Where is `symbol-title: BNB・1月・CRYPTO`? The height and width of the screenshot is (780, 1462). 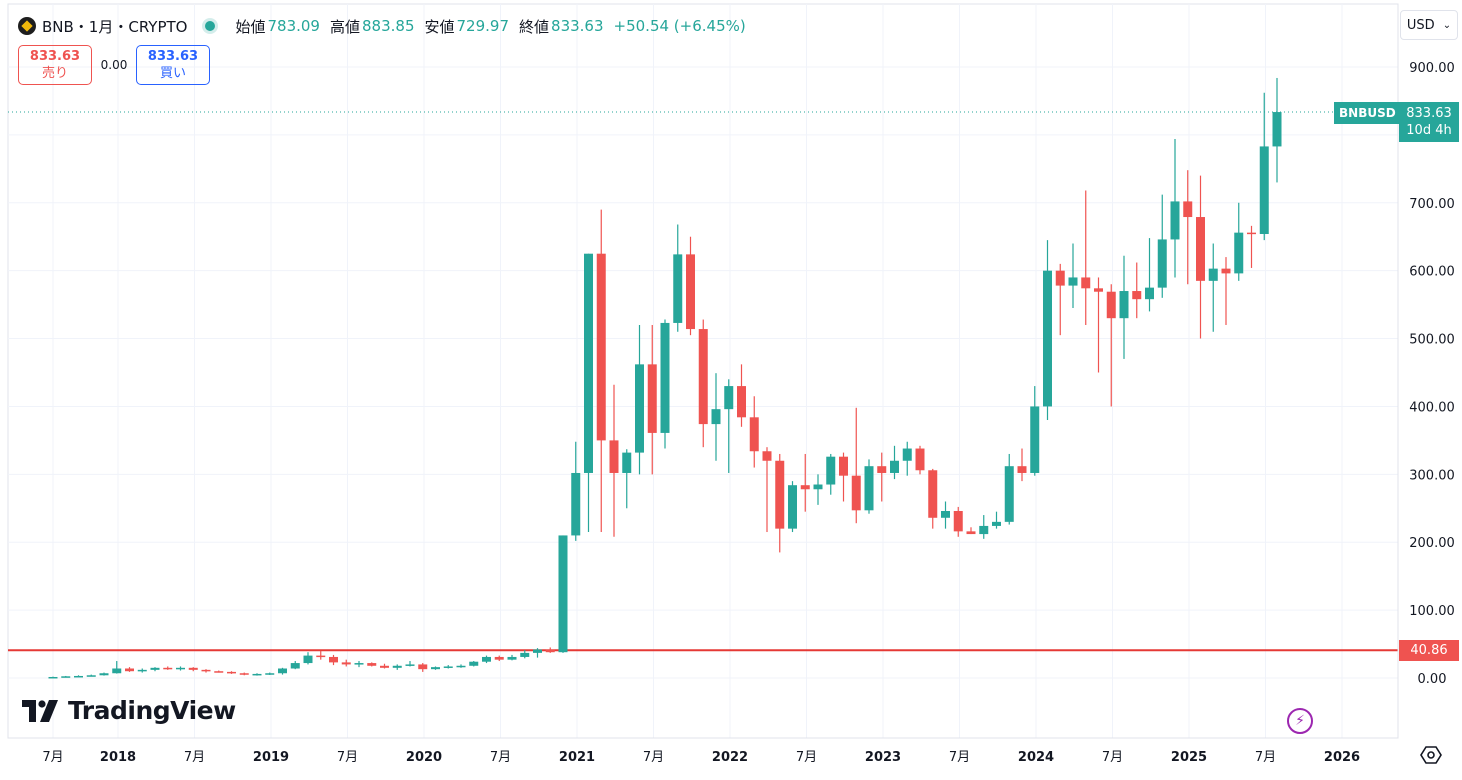
symbol-title: BNB・1月・CRYPTO is located at coordinates (115, 26).